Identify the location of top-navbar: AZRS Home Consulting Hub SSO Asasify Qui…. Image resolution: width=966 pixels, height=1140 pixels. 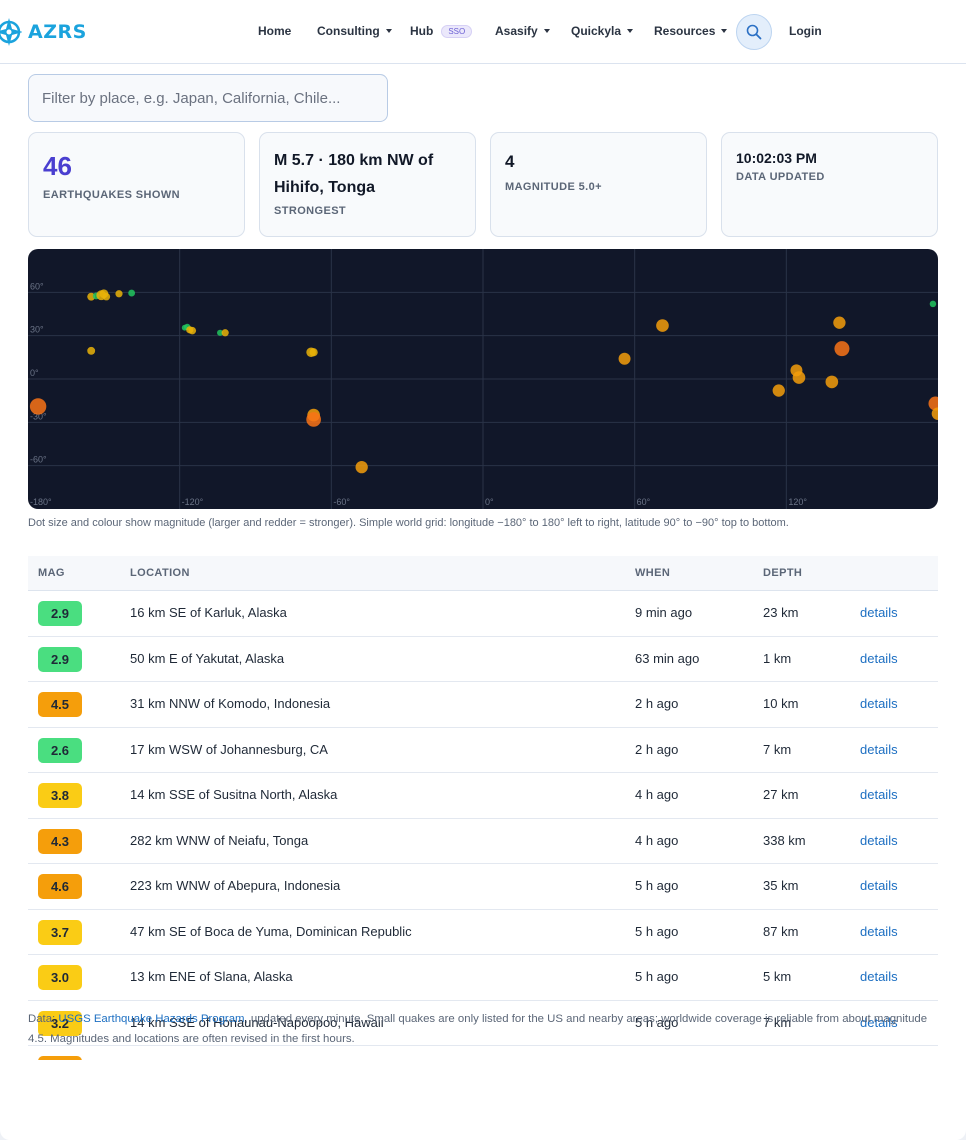
(483, 32).